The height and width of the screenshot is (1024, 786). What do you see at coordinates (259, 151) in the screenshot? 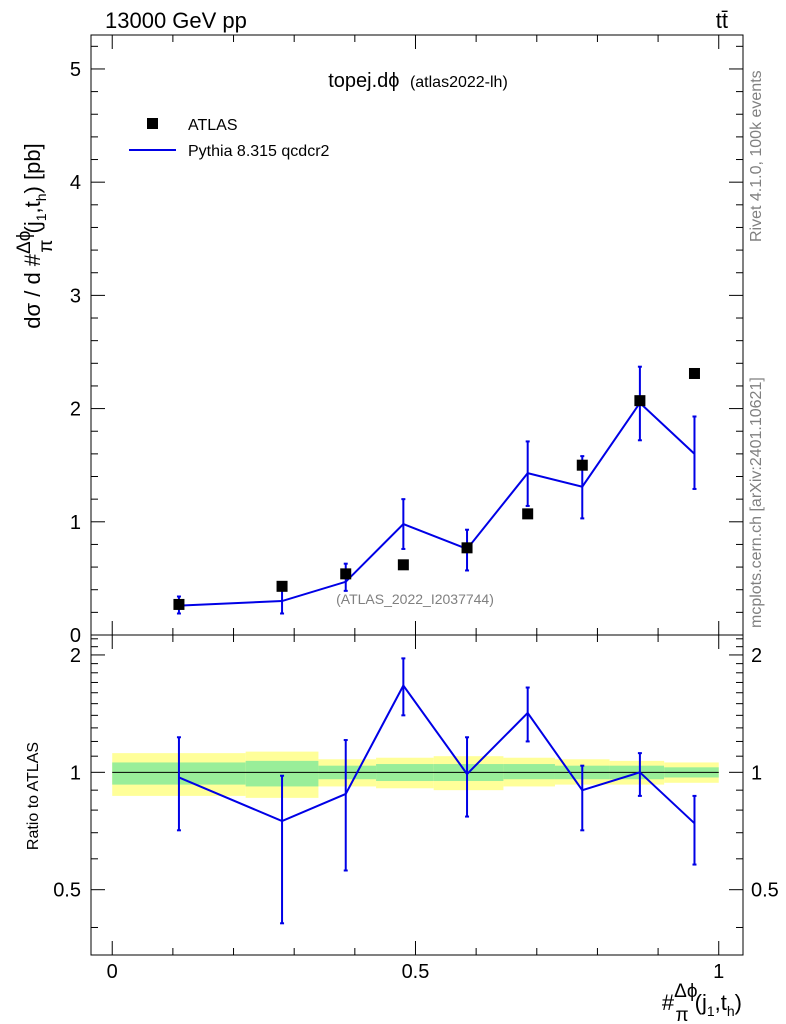
I see `legend-pythia-label: Pythia 8.315 qcdcr2` at bounding box center [259, 151].